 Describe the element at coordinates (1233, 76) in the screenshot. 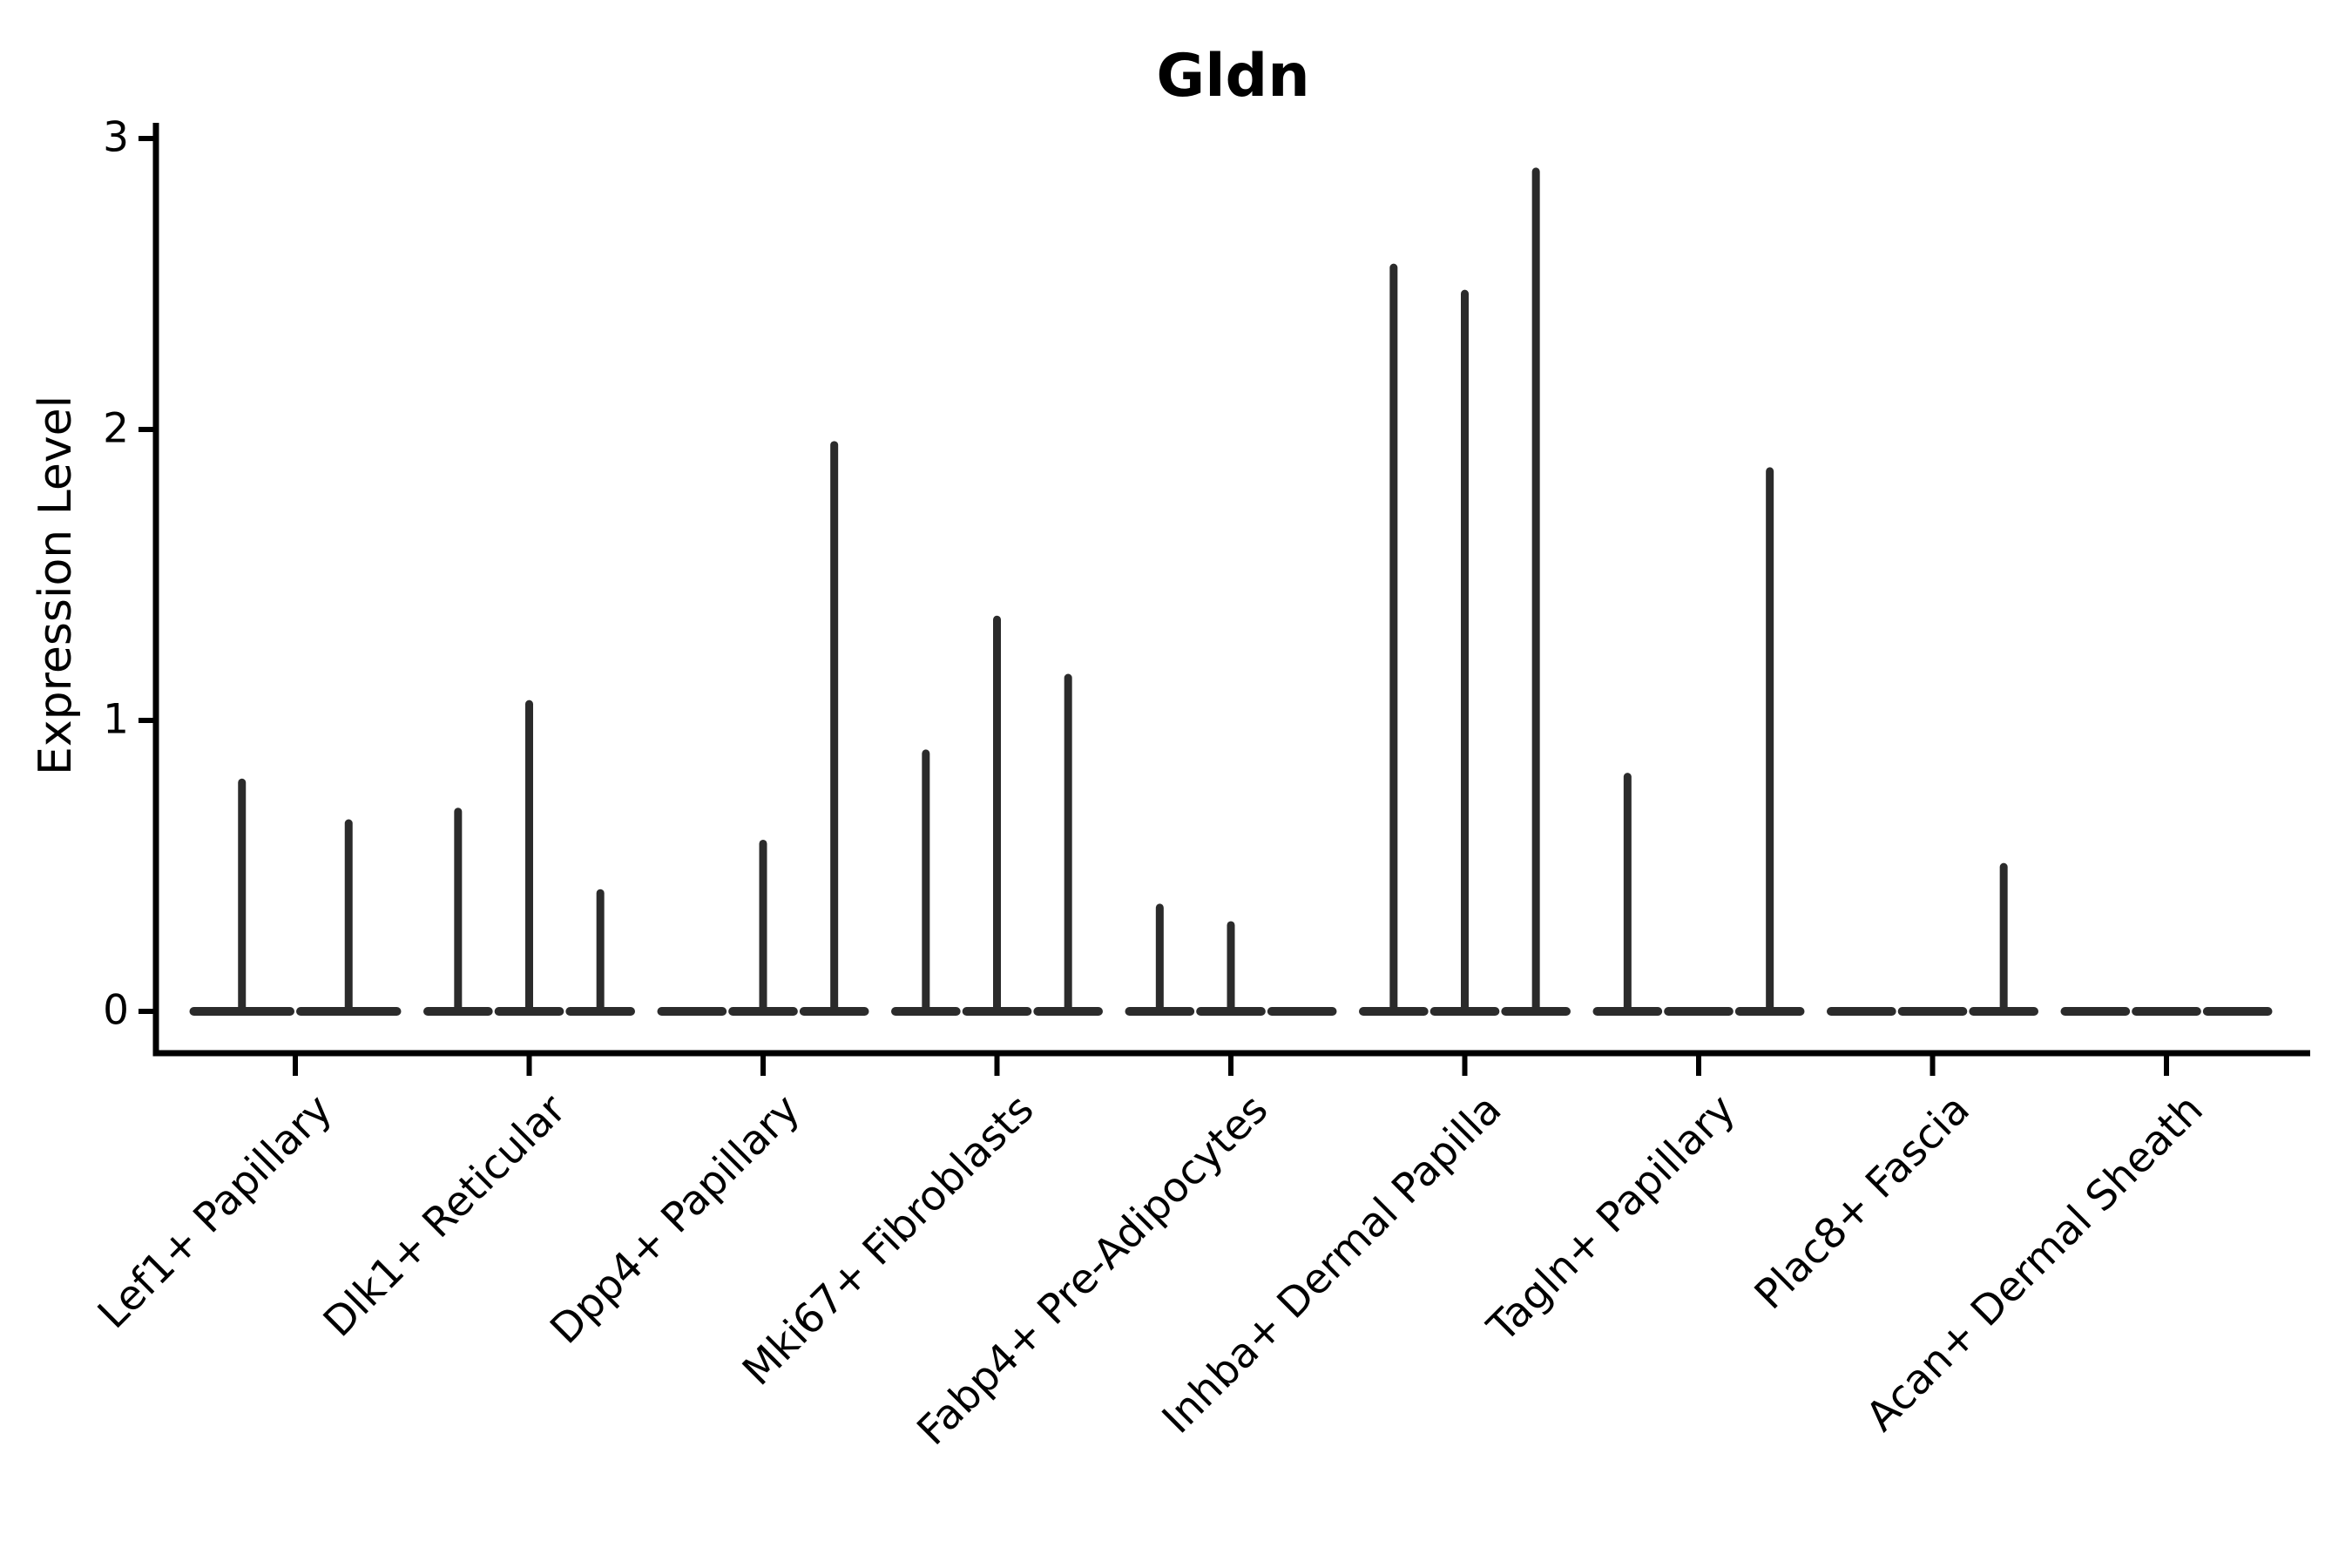

I see `chart-title: Gldn` at that location.